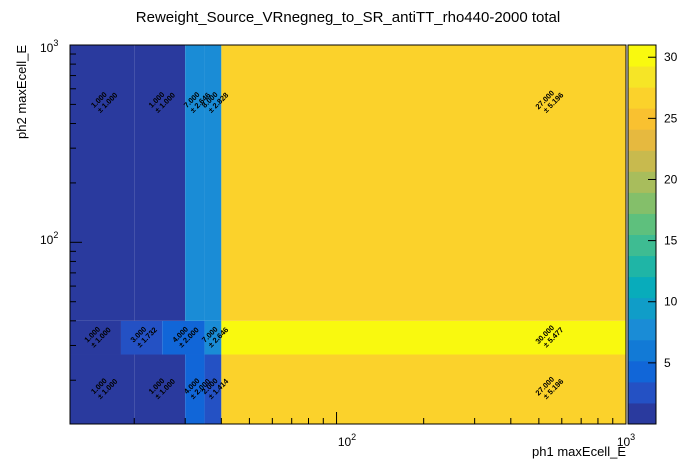 This screenshot has height=472, width=696. I want to click on y-axis-label: ph2 maxEcell_E, so click(21, 92).